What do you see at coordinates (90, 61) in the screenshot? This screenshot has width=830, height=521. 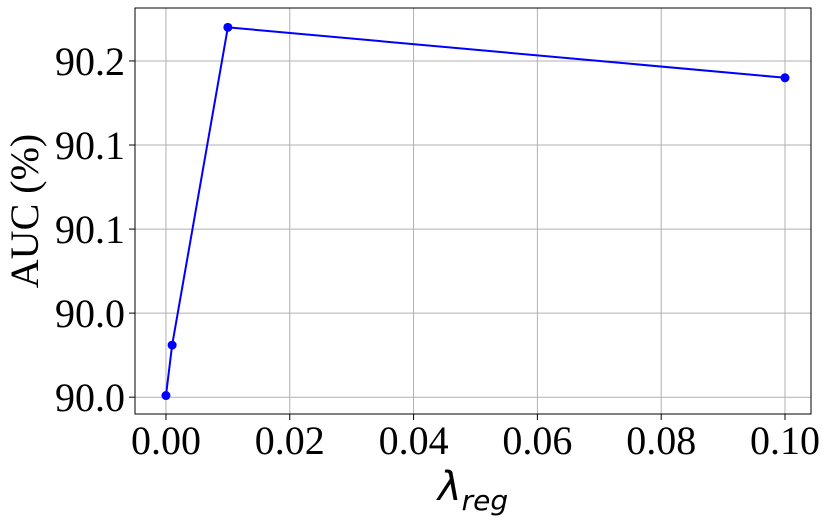 I see `y-tick-label: 90.2` at bounding box center [90, 61].